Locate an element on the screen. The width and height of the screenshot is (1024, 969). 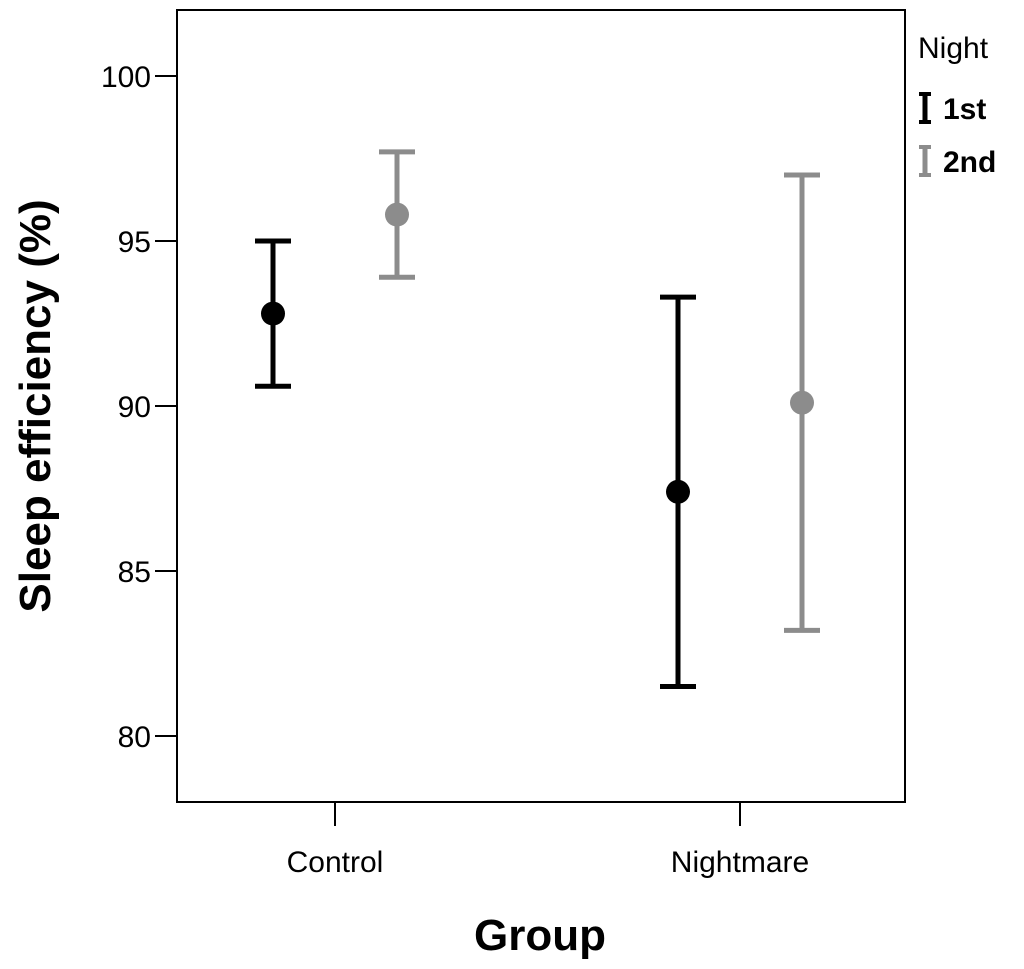
x-tick-label: Control is located at coordinates (335, 862).